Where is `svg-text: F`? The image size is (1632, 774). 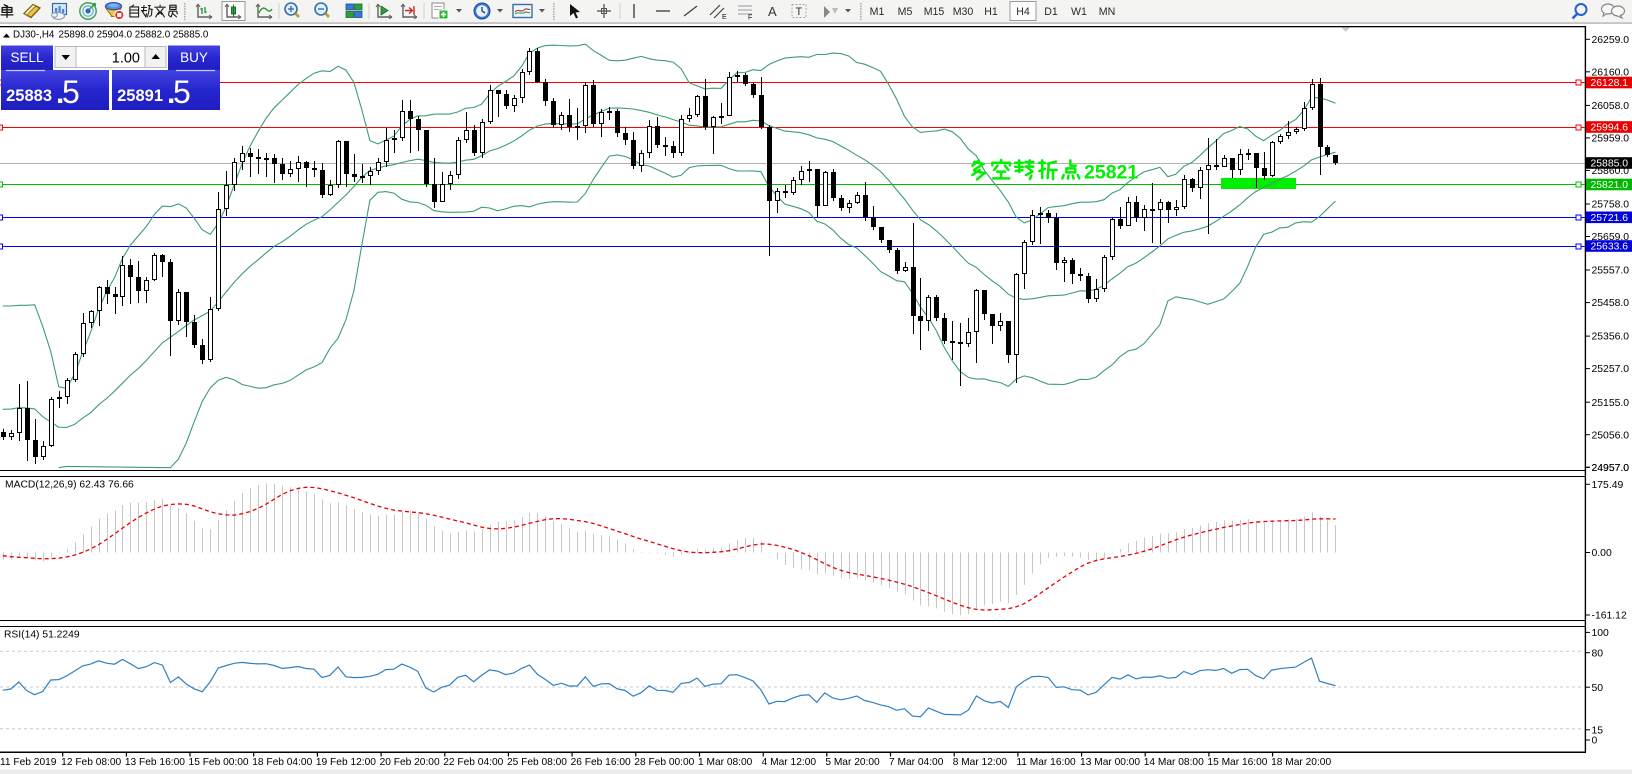 svg-text: F is located at coordinates (750, 18).